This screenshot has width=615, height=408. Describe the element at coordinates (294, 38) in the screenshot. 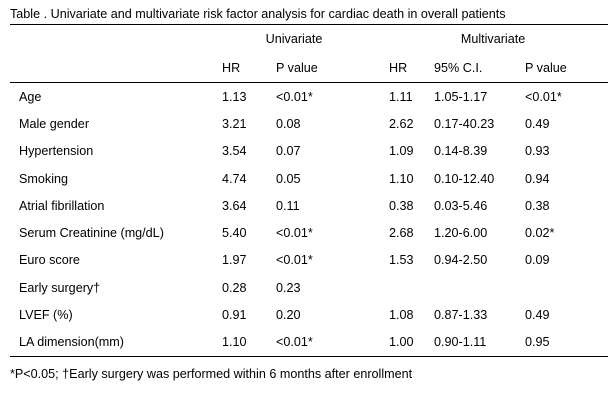

I see `univariate-group-header: Univariate` at that location.